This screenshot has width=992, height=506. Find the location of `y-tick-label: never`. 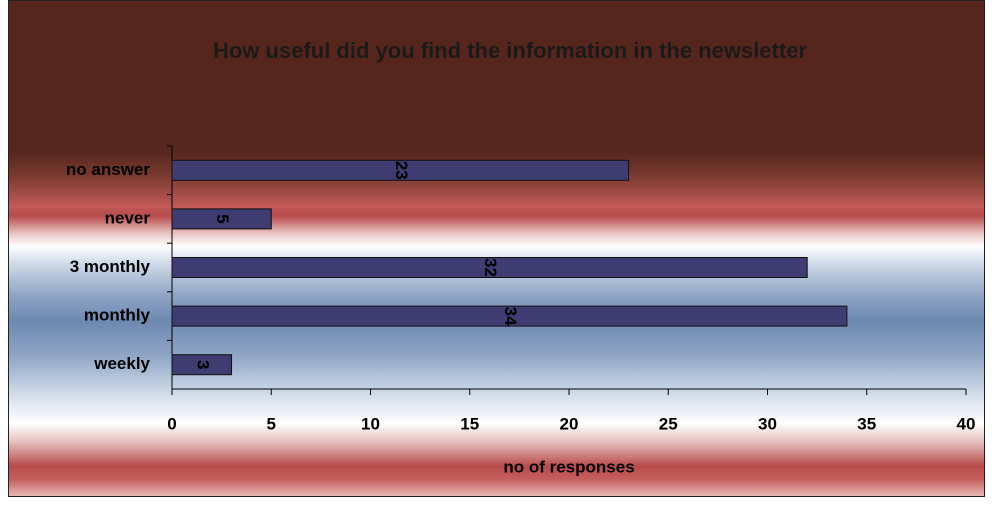

y-tick-label: never is located at coordinates (128, 217).